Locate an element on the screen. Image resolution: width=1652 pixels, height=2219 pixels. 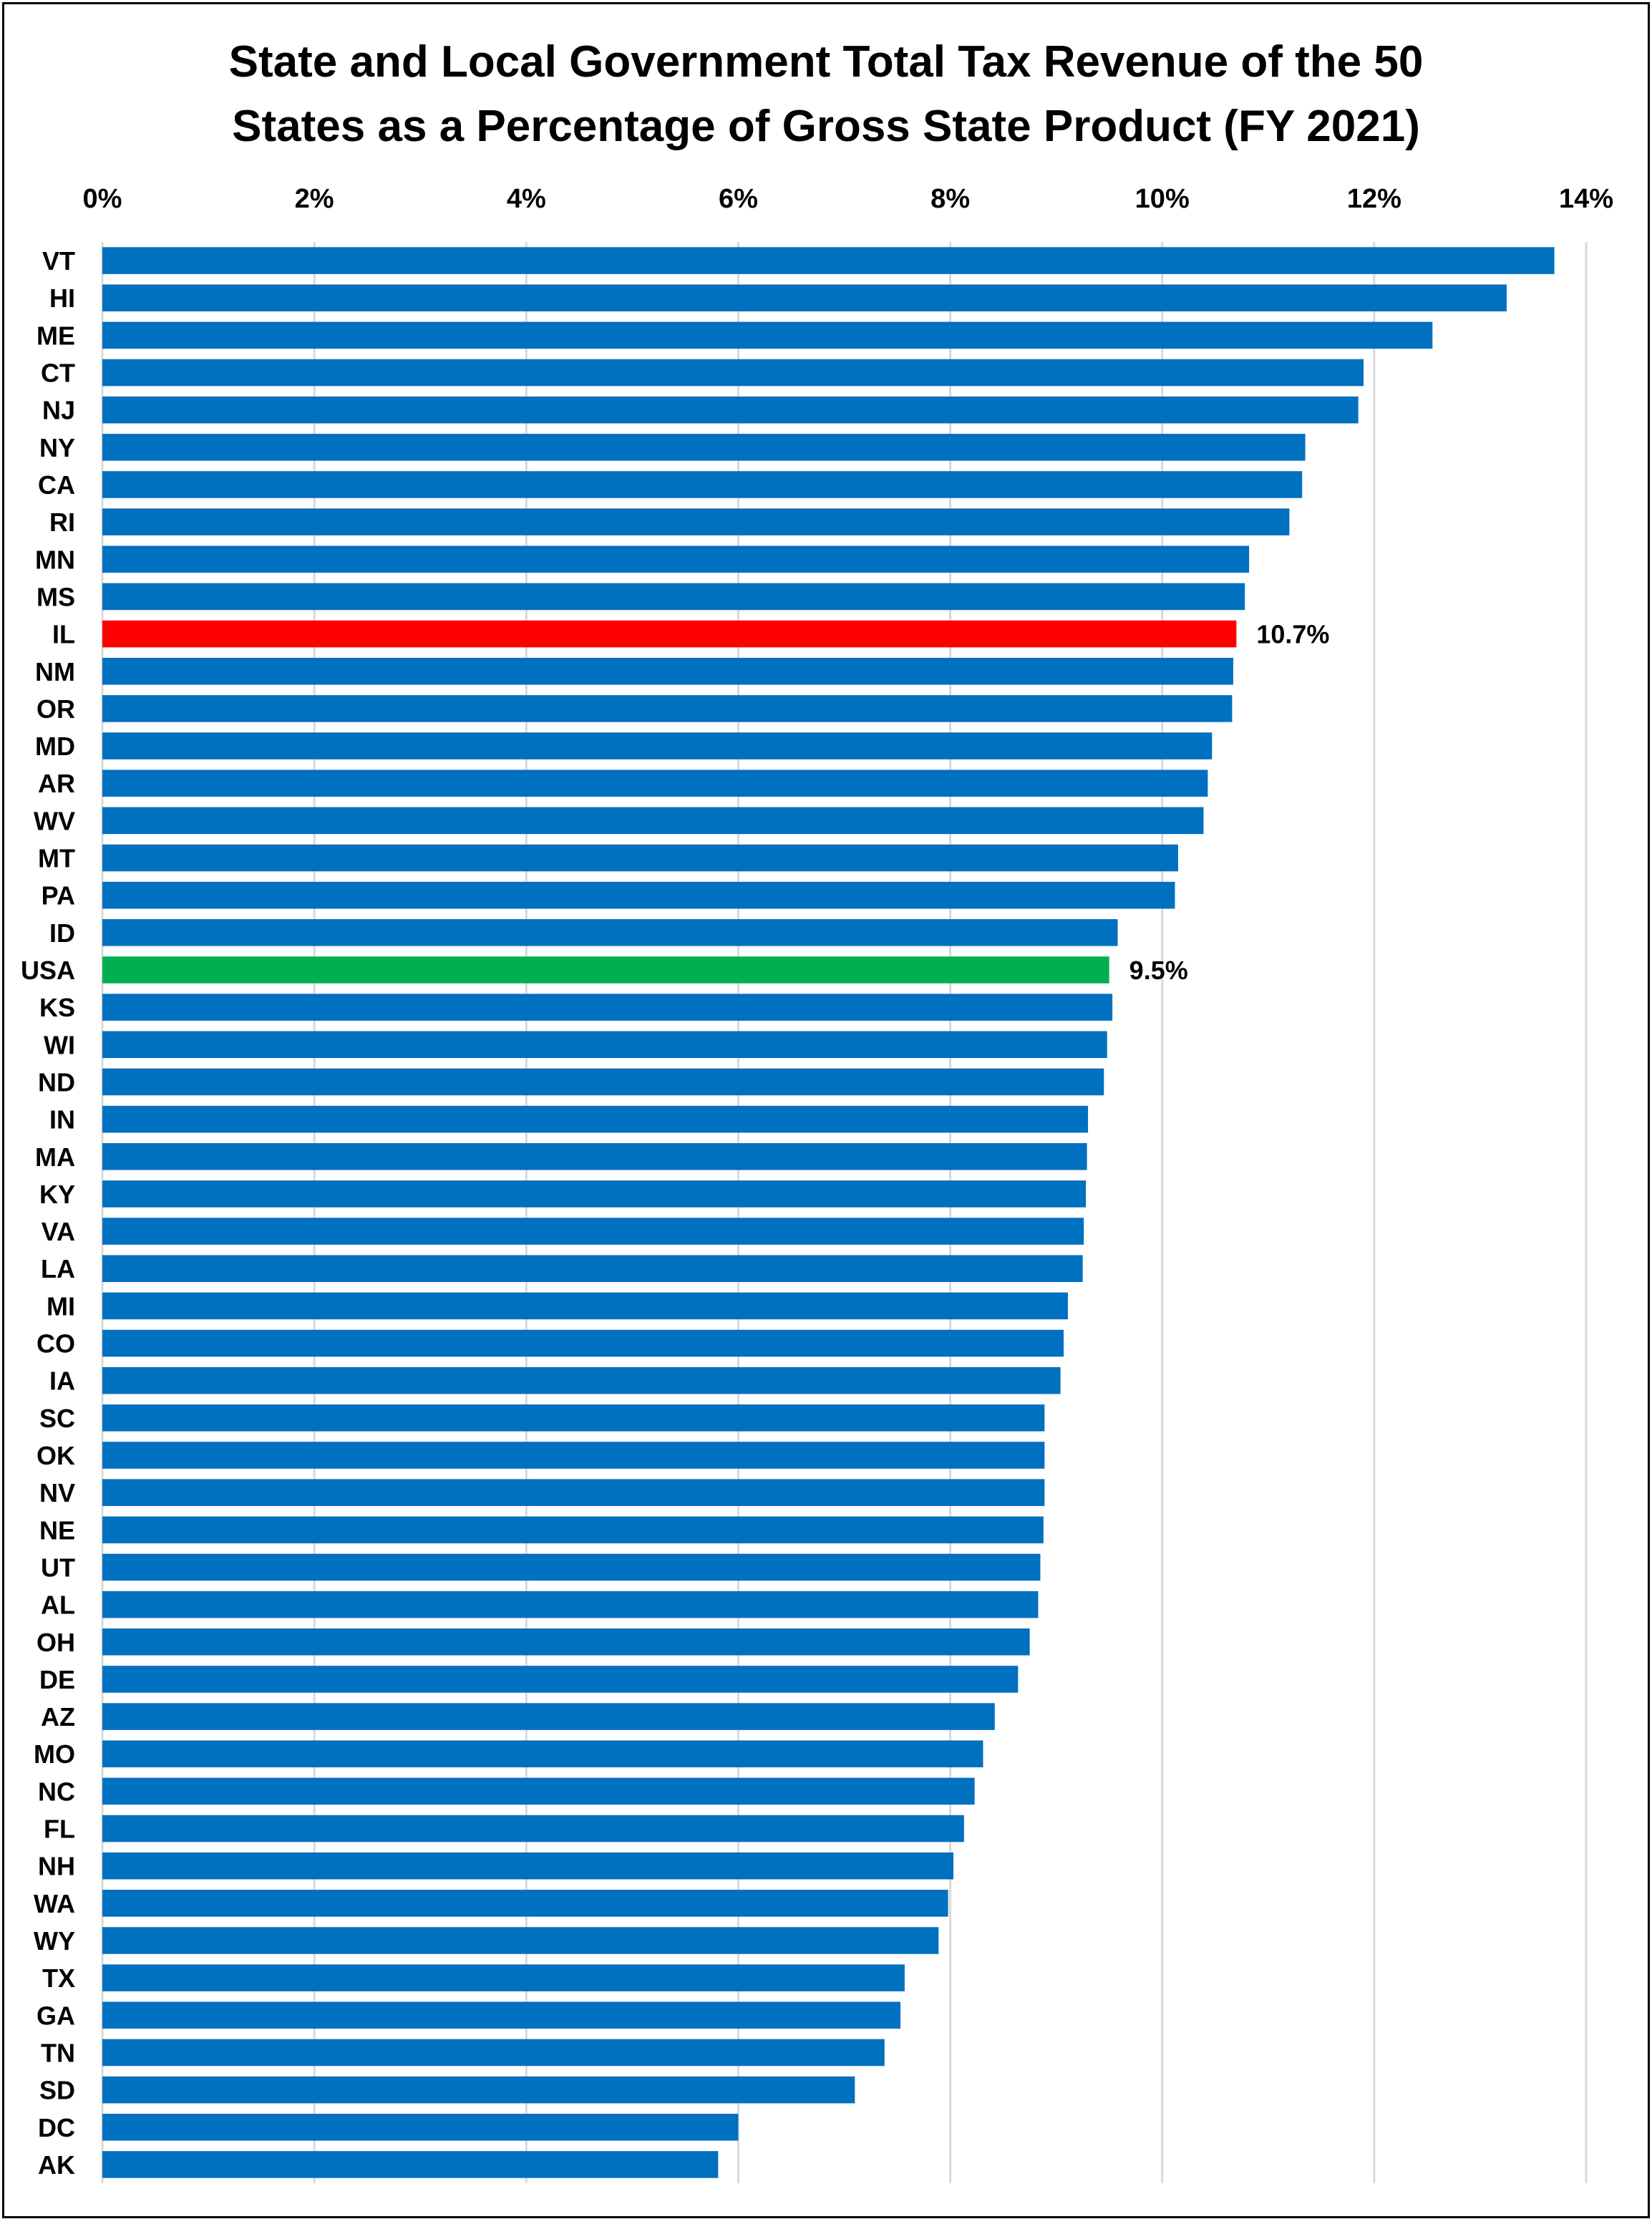
y-category-label: RI is located at coordinates (62, 522).